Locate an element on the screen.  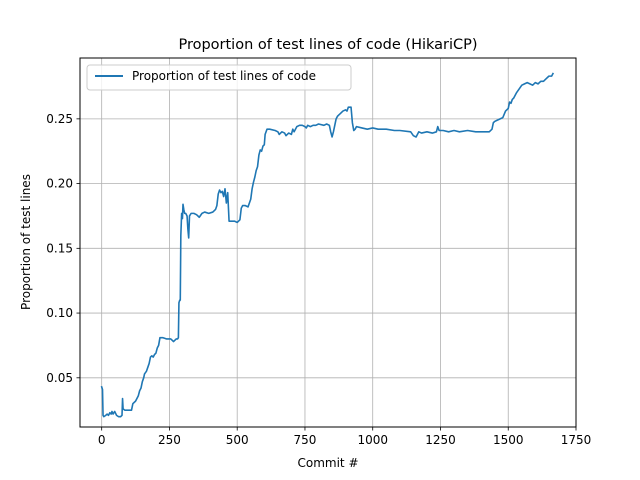
x-axis-label: Commit # is located at coordinates (327, 463).